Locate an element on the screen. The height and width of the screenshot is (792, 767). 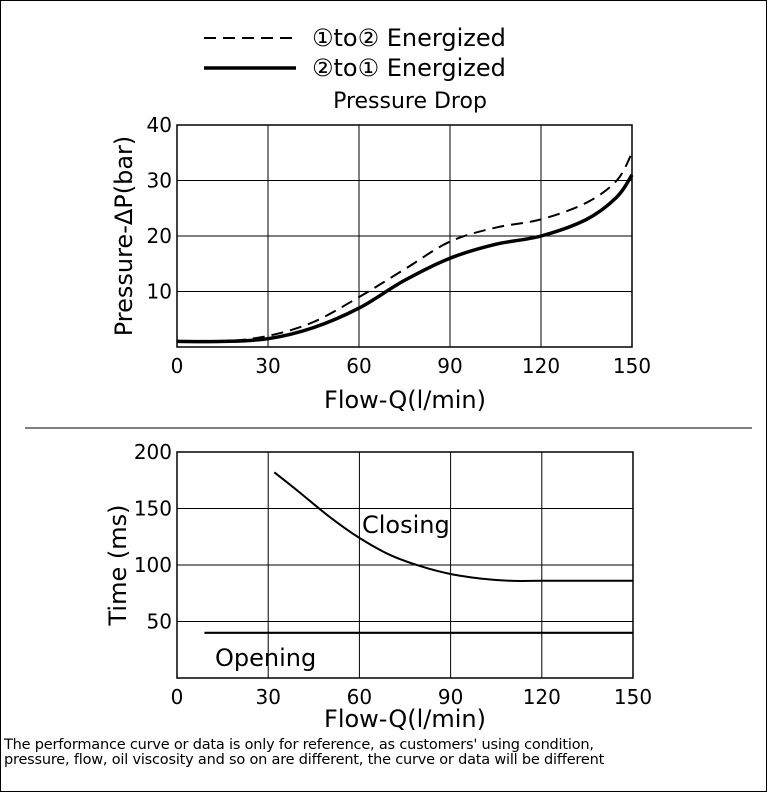
y-tick-label: 200 is located at coordinates (153, 452).